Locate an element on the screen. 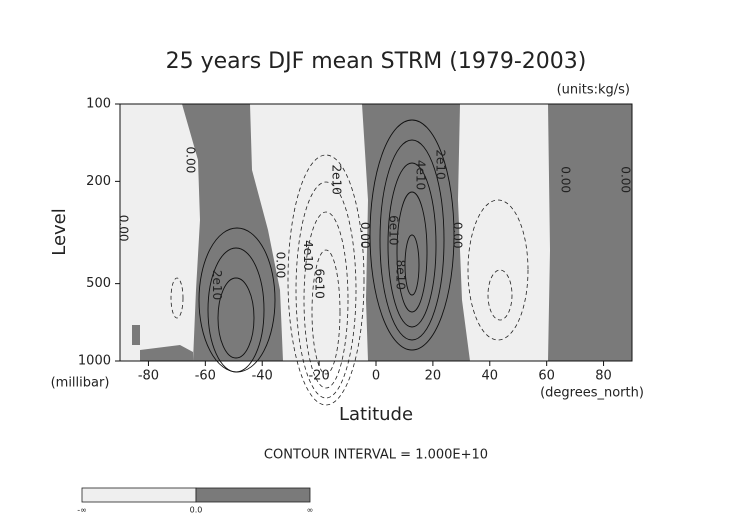  y-axis-label: Level is located at coordinates (59, 232).